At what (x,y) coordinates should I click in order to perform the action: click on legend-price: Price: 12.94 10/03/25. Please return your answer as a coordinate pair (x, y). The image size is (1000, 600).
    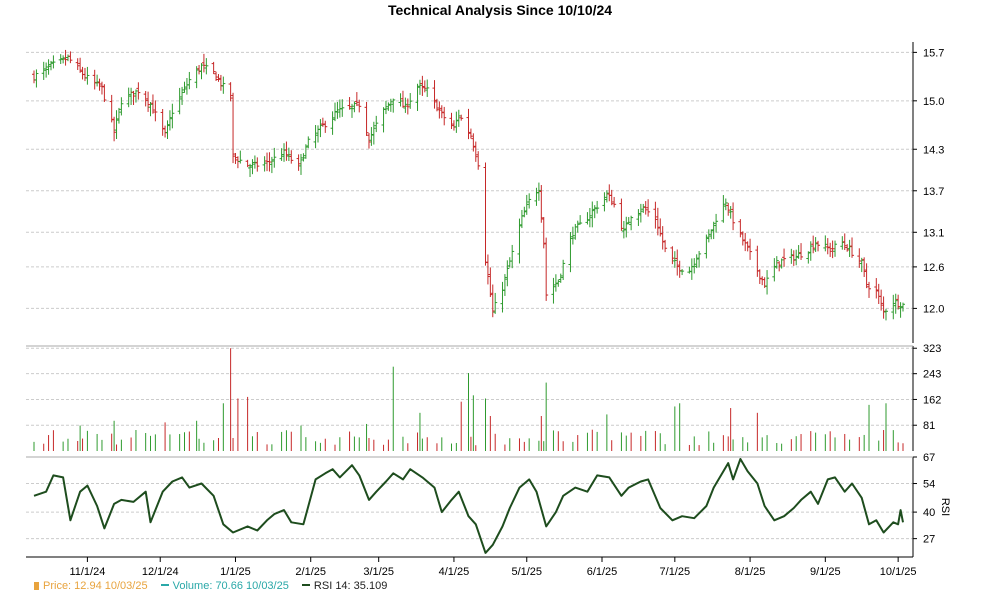
    Looking at the image, I should click on (92, 586).